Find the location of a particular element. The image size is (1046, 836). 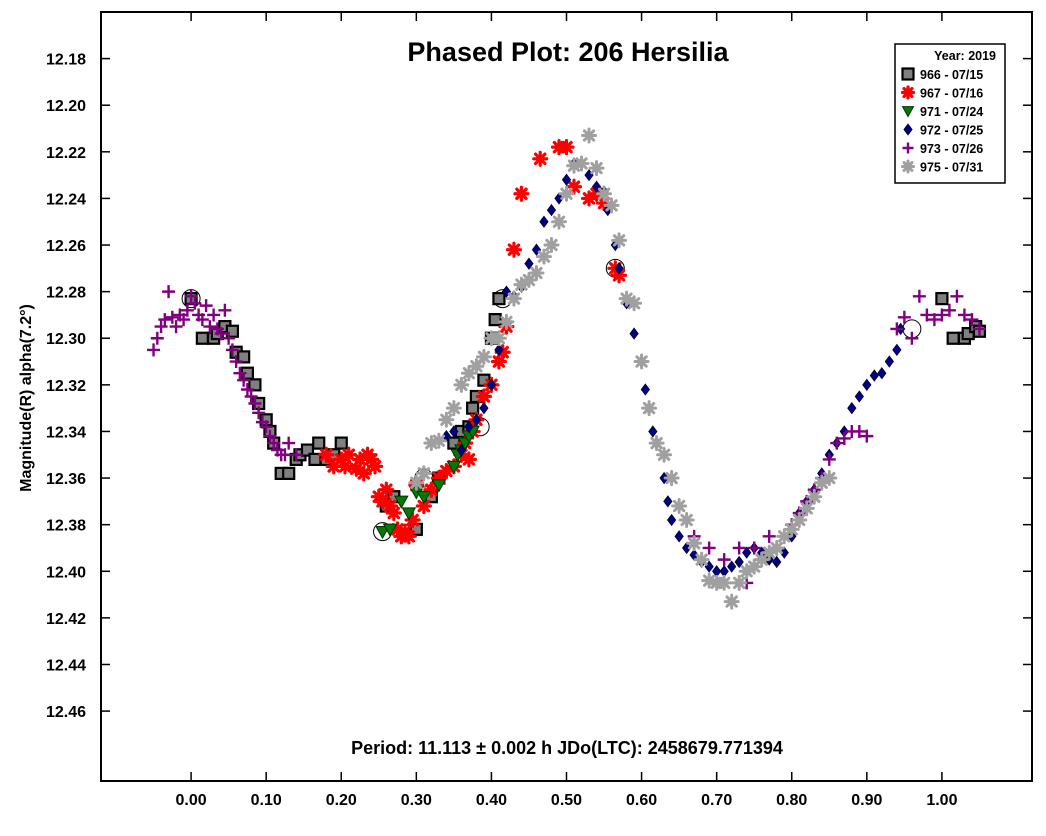

y-tick-label: 12.26 is located at coordinates (66, 246).